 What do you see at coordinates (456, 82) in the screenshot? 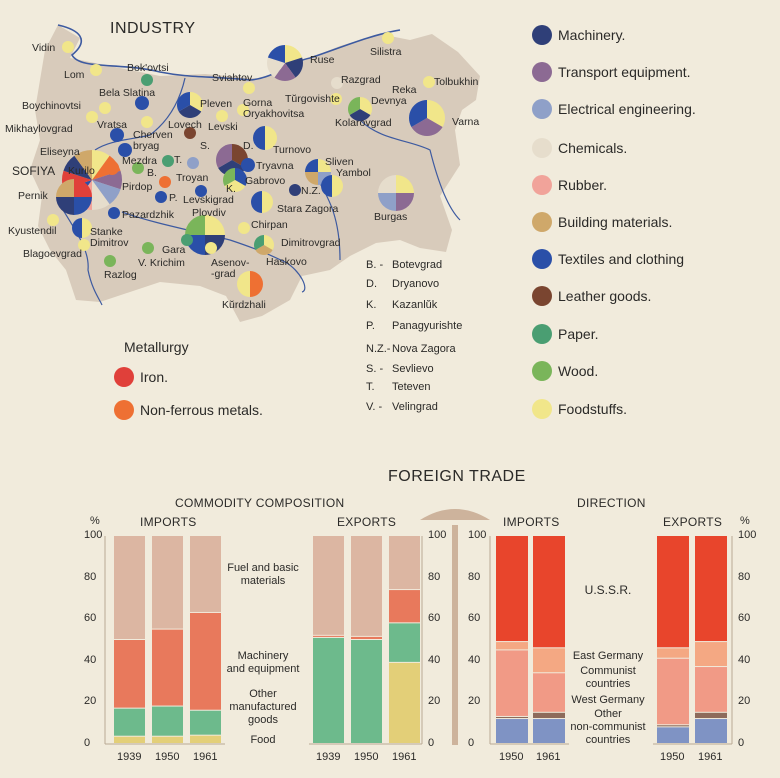
I see `city-label: Tolbukhin` at bounding box center [456, 82].